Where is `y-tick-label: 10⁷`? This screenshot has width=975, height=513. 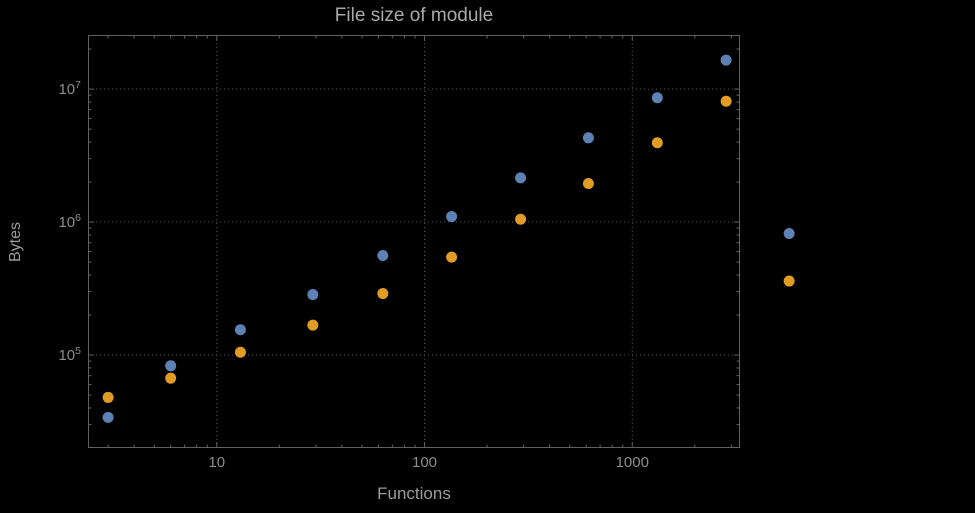 y-tick-label: 10⁷ is located at coordinates (69, 88).